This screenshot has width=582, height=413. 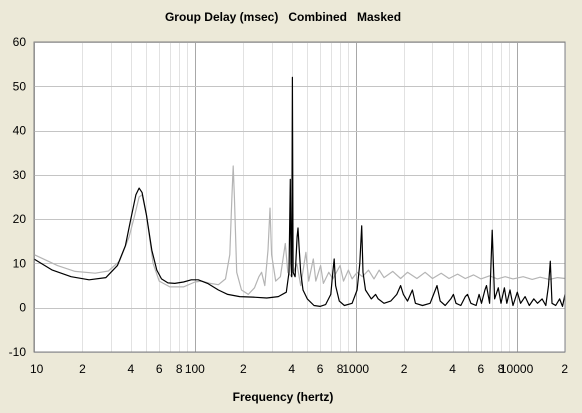 I want to click on x-tick-label: 1000, so click(x=355, y=369).